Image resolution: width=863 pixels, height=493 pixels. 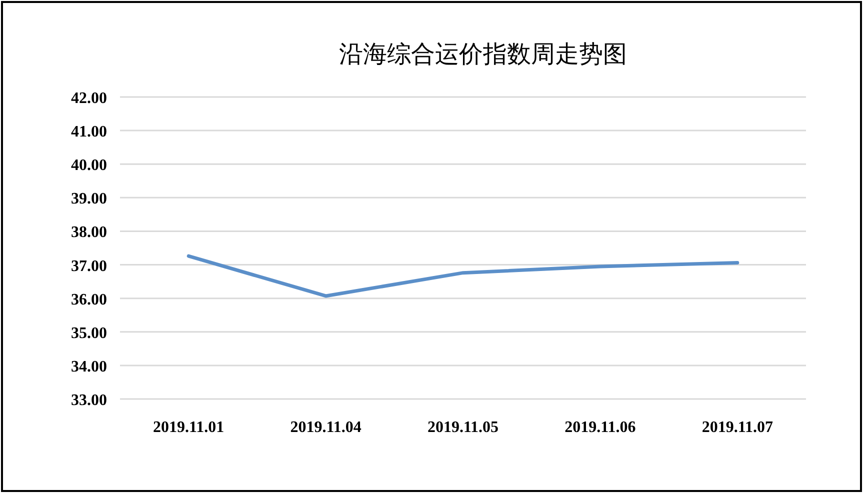 I want to click on y-tick-label: 41.00, so click(x=89, y=132).